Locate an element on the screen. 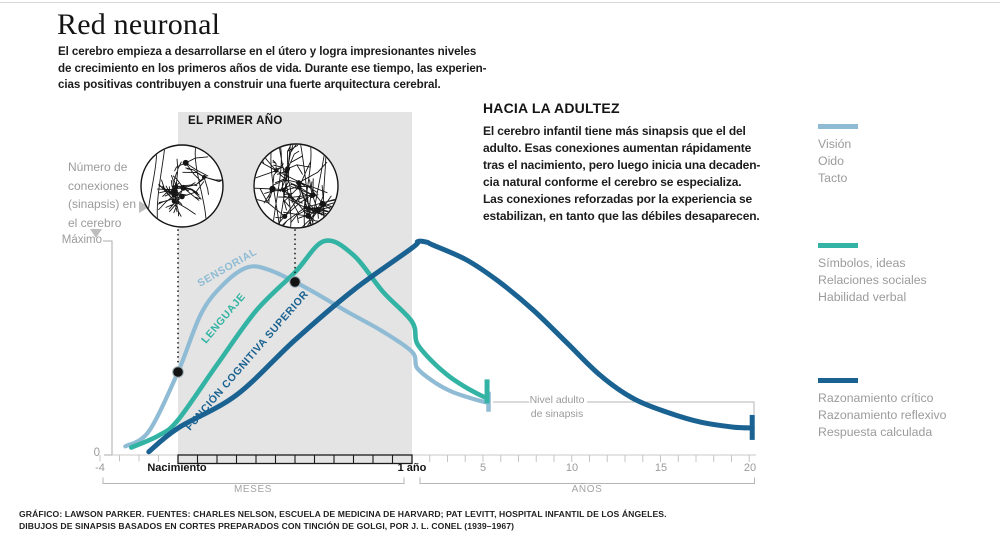  x-tick-20y: 20 is located at coordinates (750, 468).